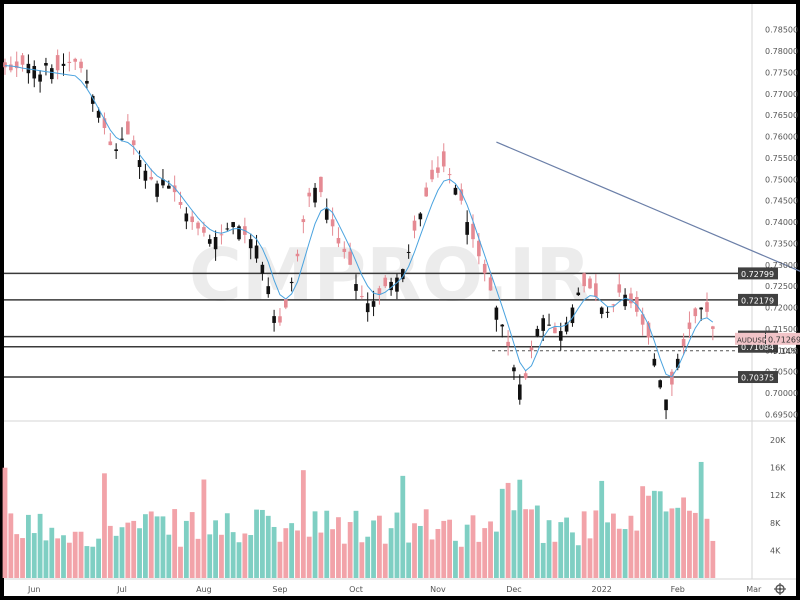 The width and height of the screenshot is (800, 600). I want to click on x-tick-label: Jul, so click(121, 589).